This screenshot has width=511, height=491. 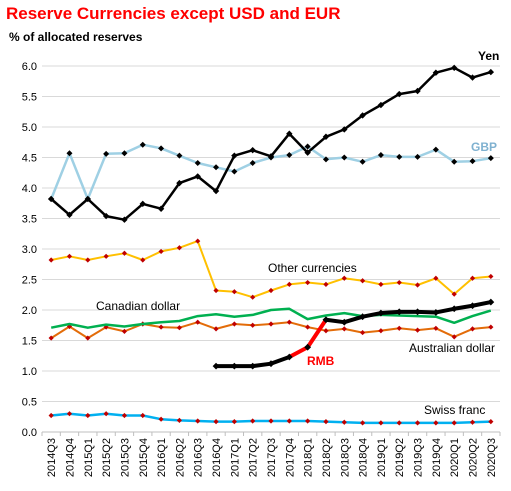 I want to click on x-tick-label: 2017Q3, so click(x=272, y=457).